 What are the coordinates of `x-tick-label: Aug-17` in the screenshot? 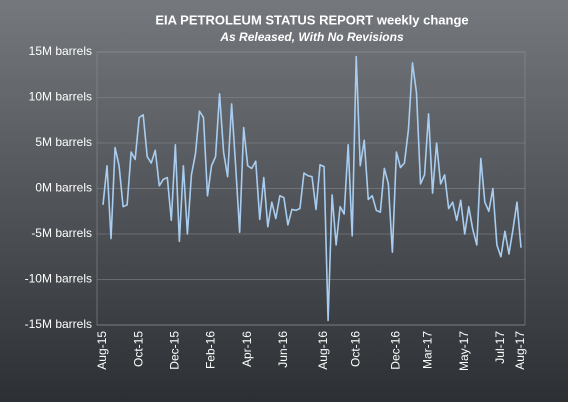 It's located at (520, 350).